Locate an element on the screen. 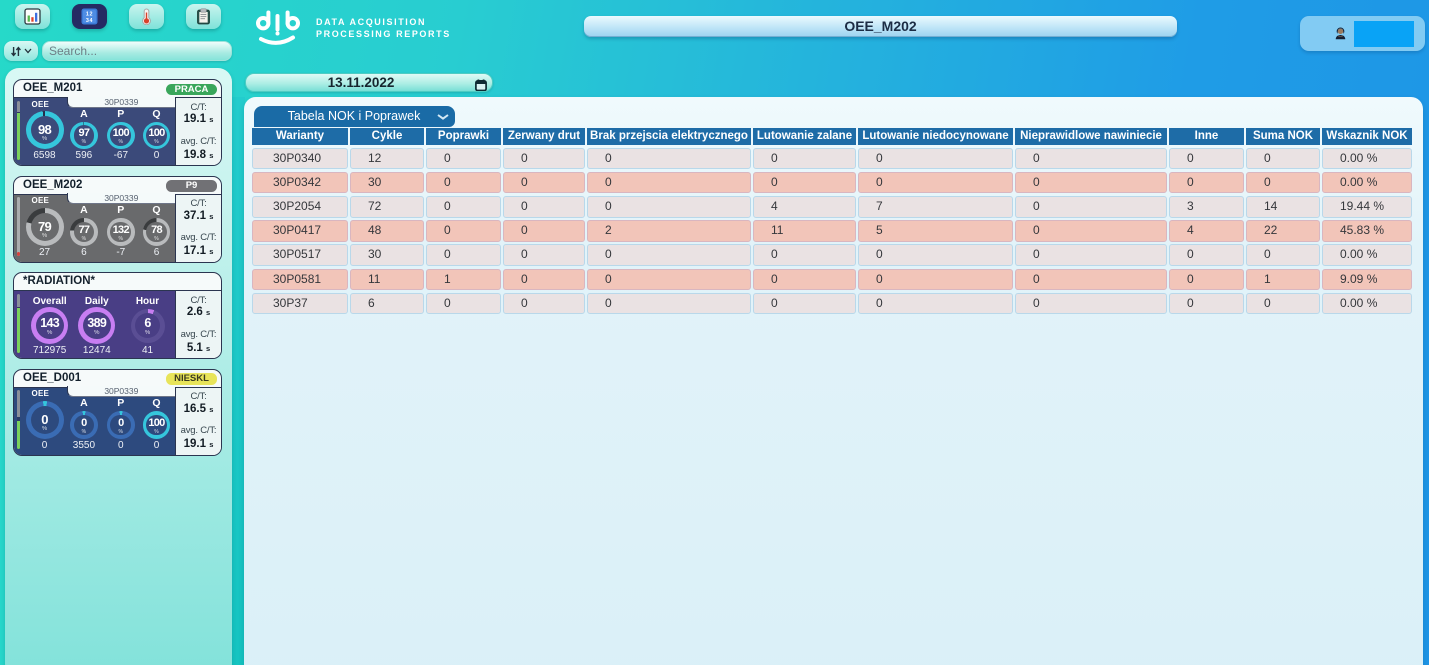 This screenshot has width=1429, height=665. svg-text: 34 is located at coordinates (89, 21).